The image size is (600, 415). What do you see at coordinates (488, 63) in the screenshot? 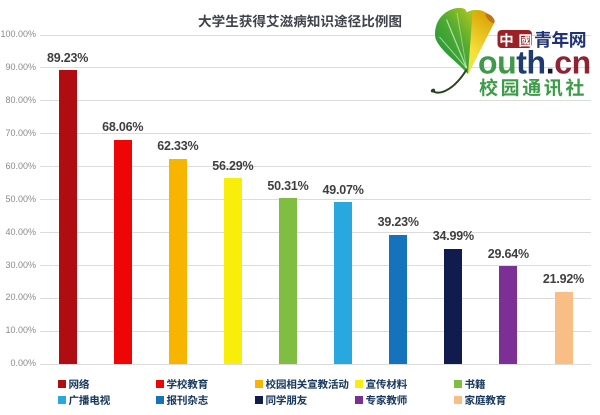
I see `svg-text: o` at bounding box center [488, 63].